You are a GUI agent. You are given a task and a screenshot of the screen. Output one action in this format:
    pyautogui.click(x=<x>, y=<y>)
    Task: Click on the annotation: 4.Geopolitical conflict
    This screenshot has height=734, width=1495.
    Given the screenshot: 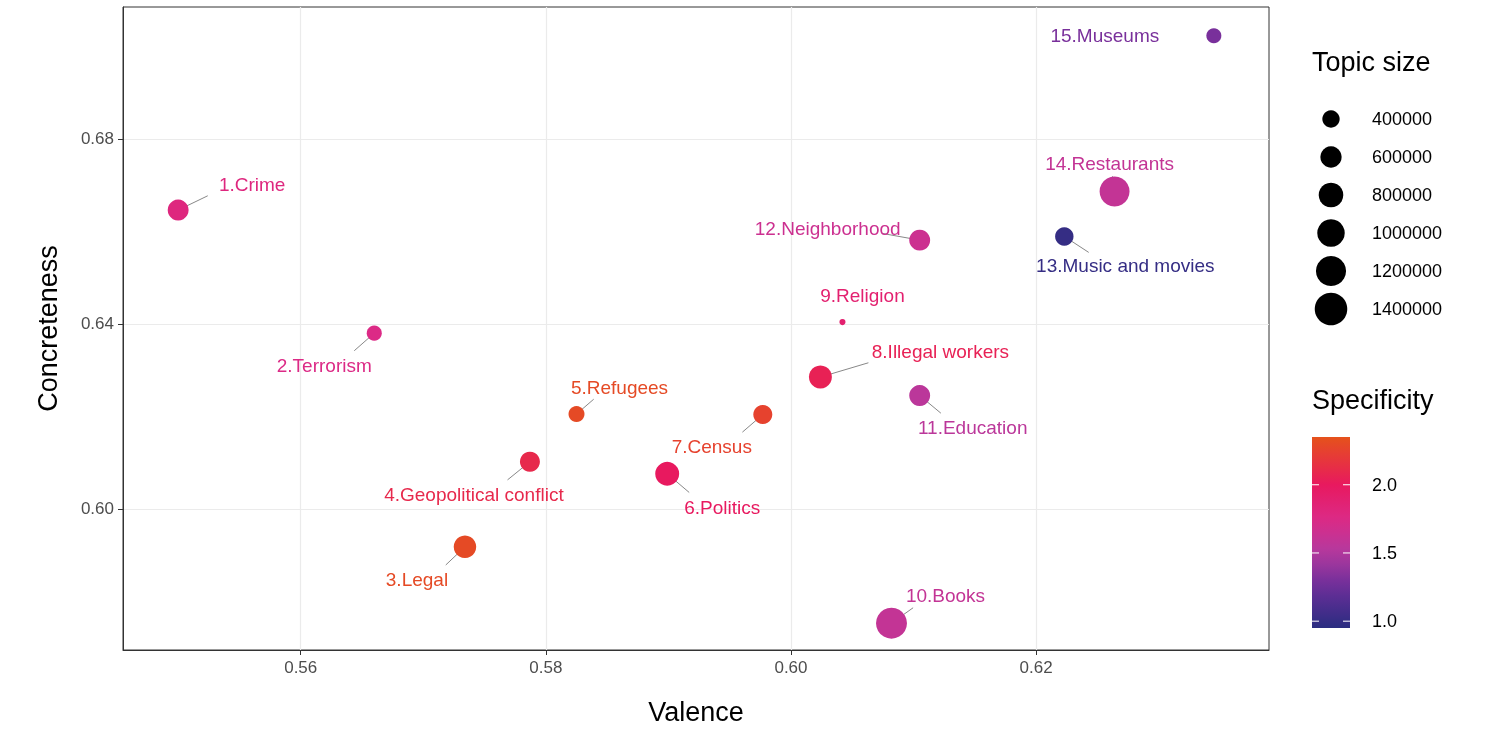 What is the action you would take?
    pyautogui.click(x=474, y=495)
    